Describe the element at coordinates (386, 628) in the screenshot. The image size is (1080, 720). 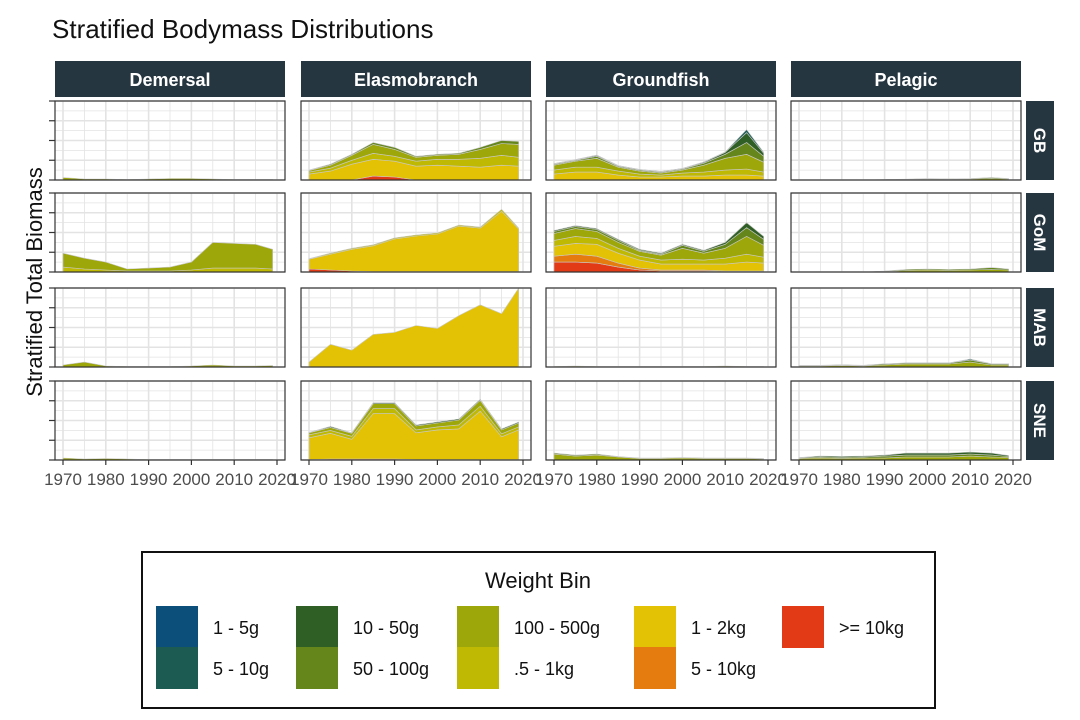
I see `legend-label: 10 - 50g` at that location.